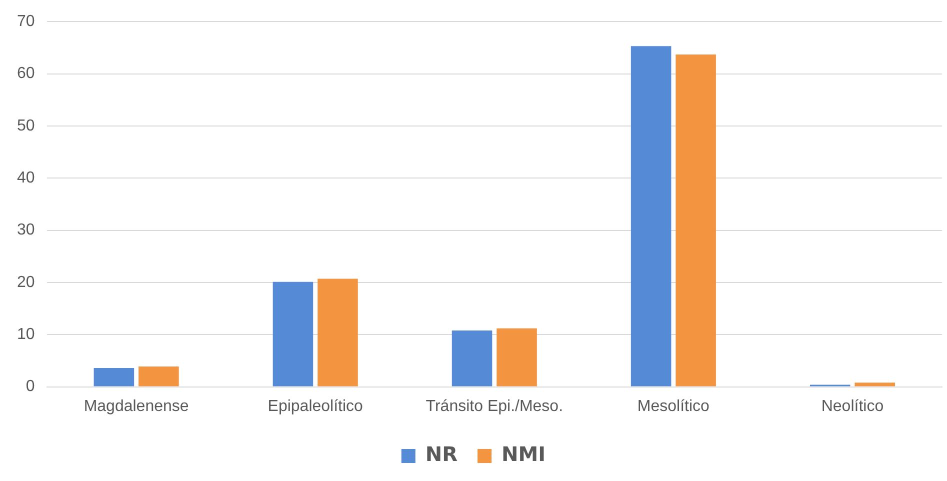 This screenshot has height=481, width=947. I want to click on y-tick-label: 70, so click(26, 21).